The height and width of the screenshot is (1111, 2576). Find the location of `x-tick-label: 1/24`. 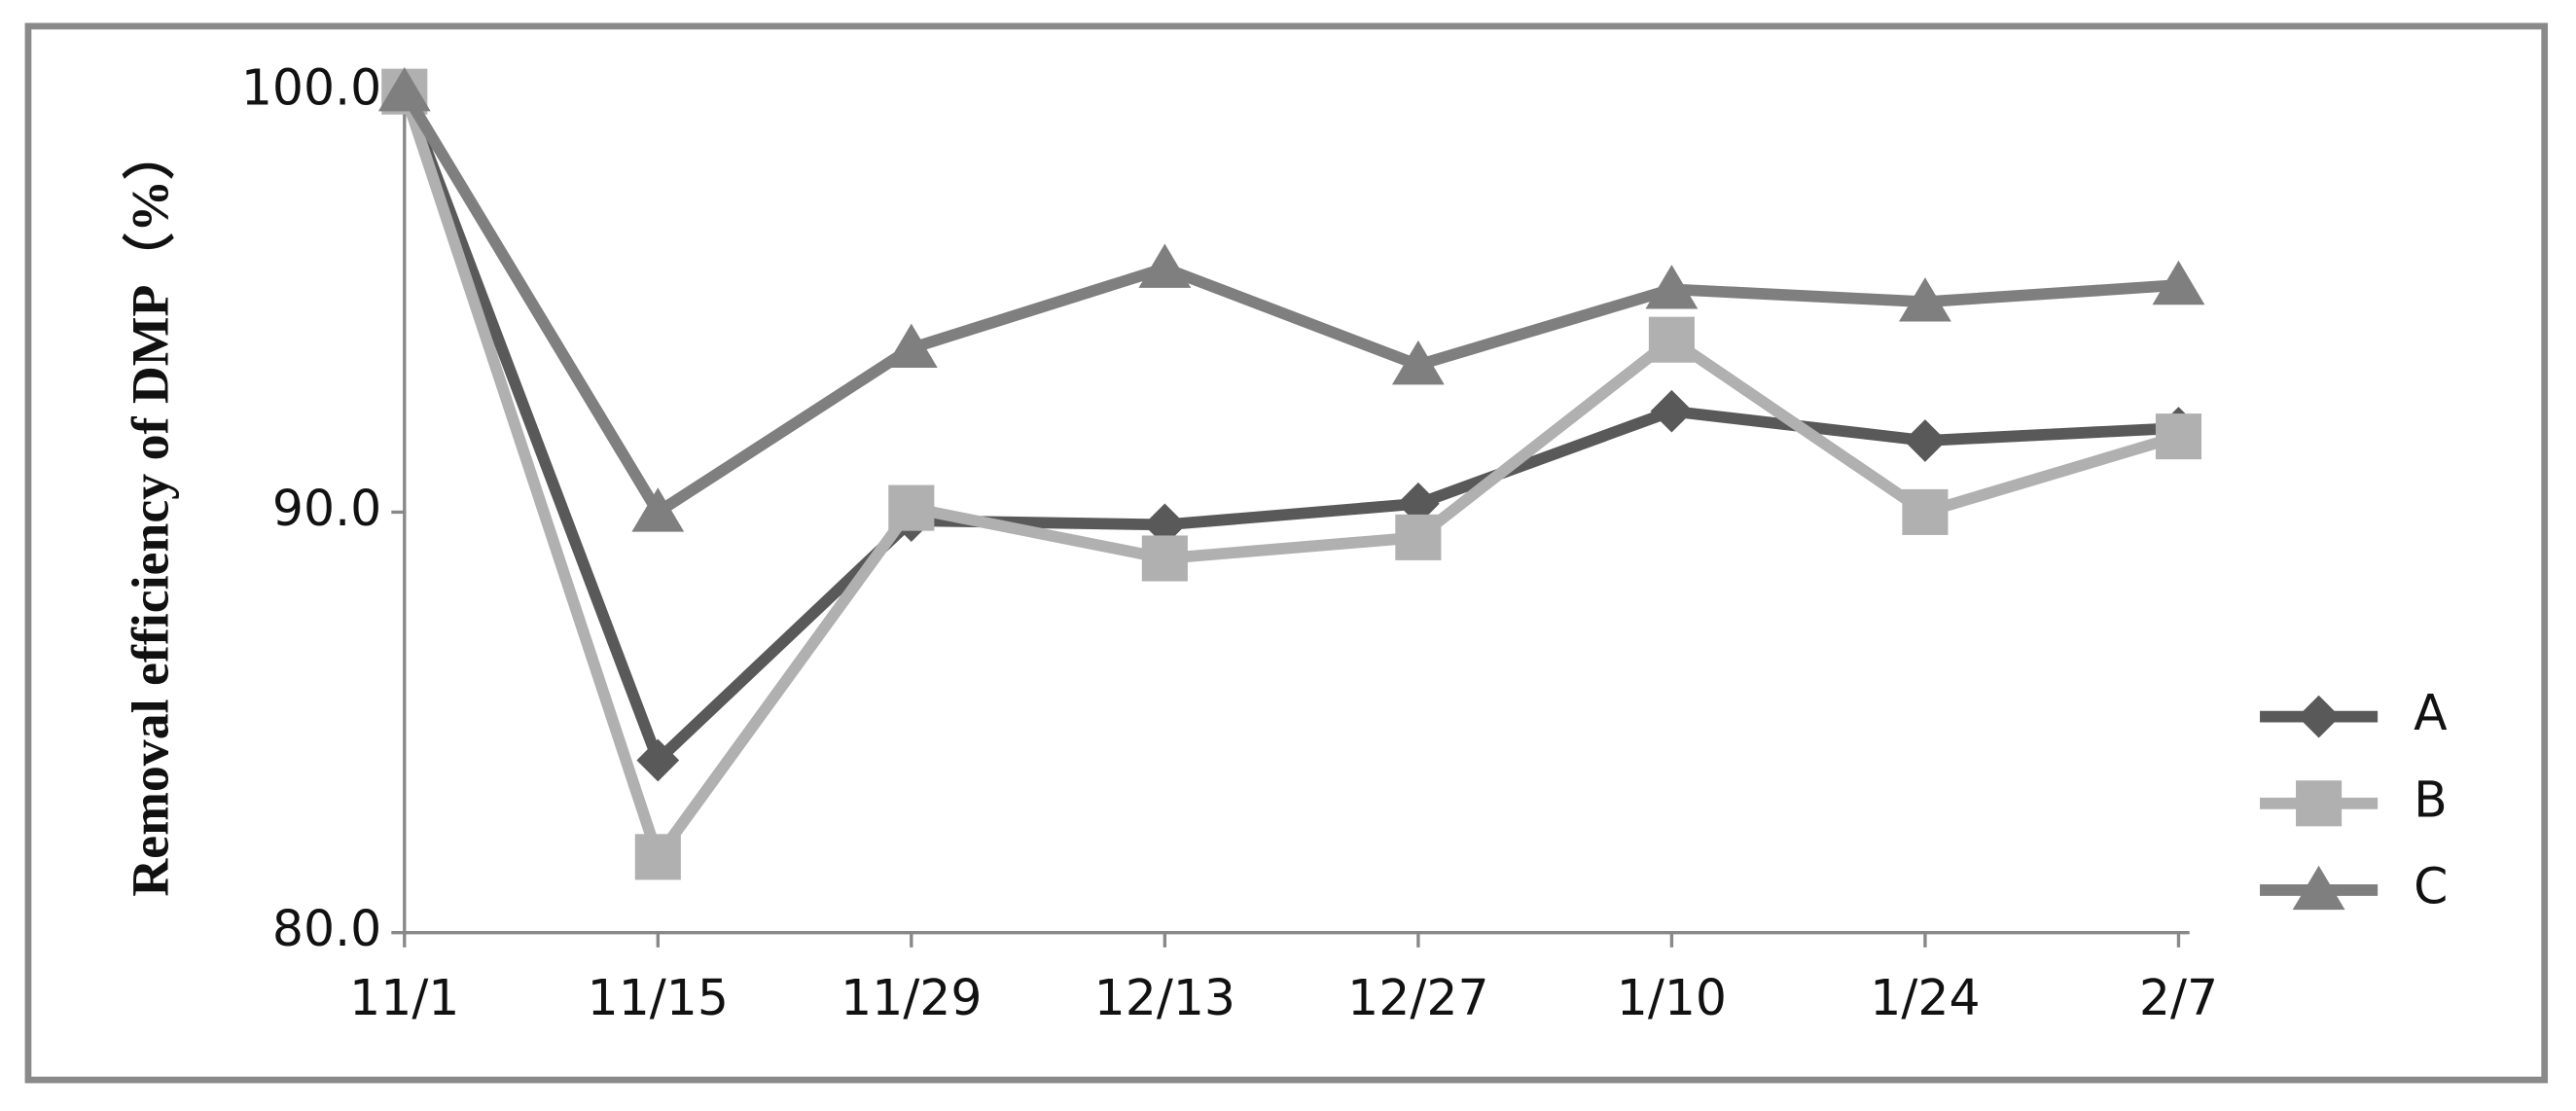

x-tick-label: 1/24 is located at coordinates (1925, 997).